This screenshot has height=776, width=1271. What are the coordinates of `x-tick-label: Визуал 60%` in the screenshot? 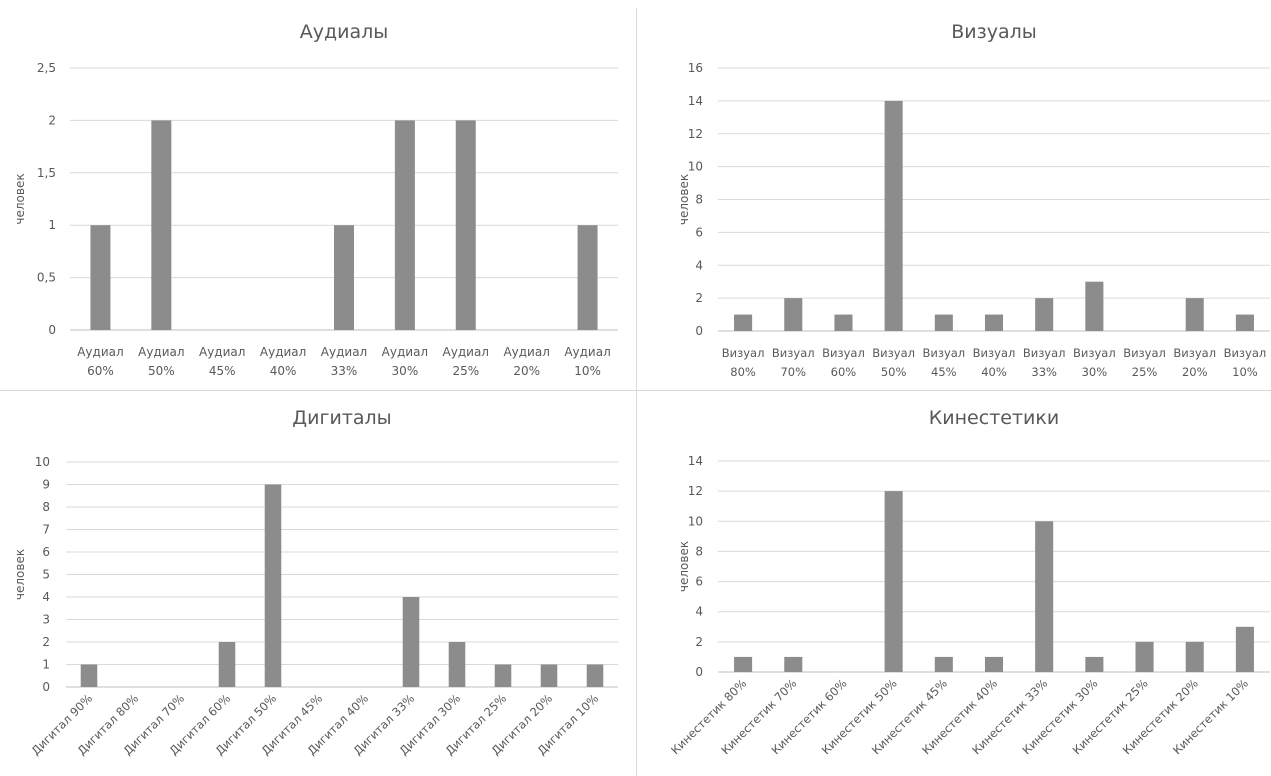 It's located at (843, 362).